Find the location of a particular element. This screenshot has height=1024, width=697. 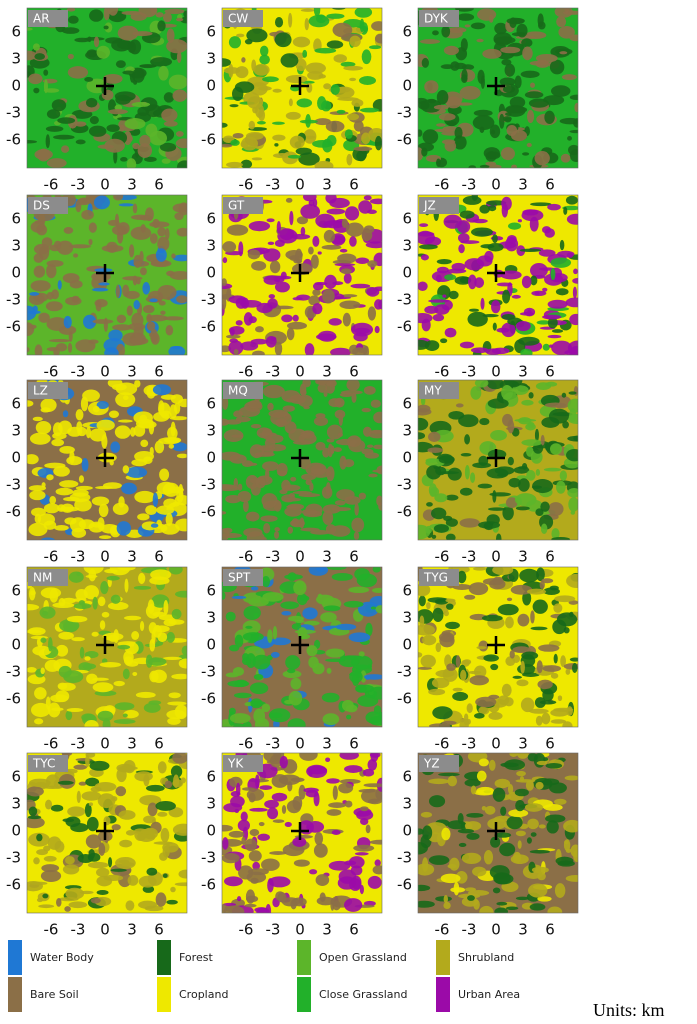

y-tick-label: 0 is located at coordinates (211, 458).